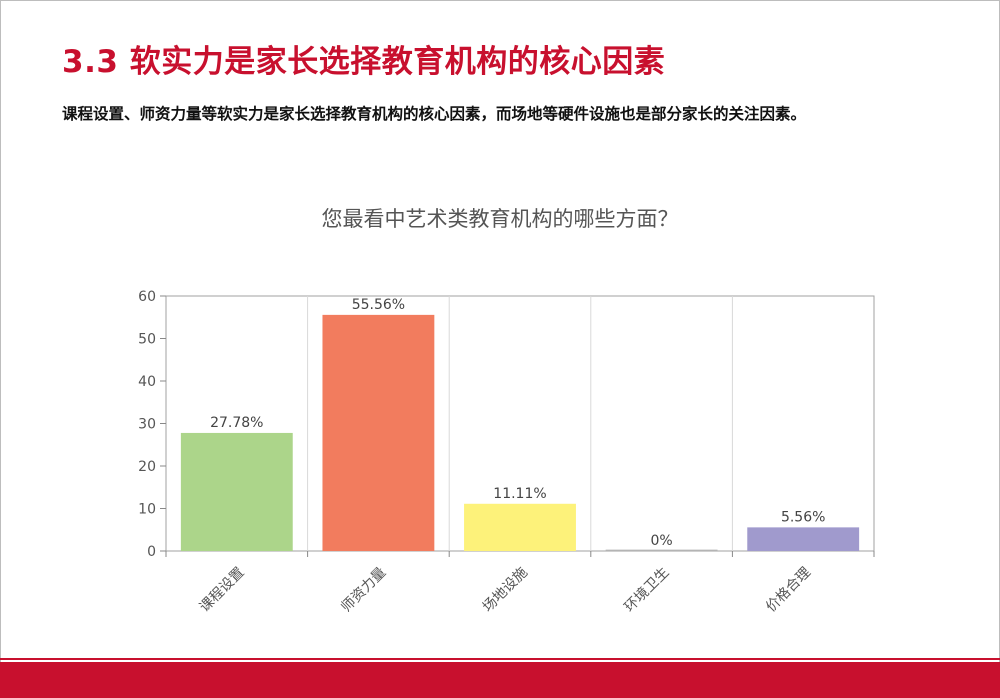  What do you see at coordinates (147, 297) in the screenshot?
I see `y-tick-label: 60` at bounding box center [147, 297].